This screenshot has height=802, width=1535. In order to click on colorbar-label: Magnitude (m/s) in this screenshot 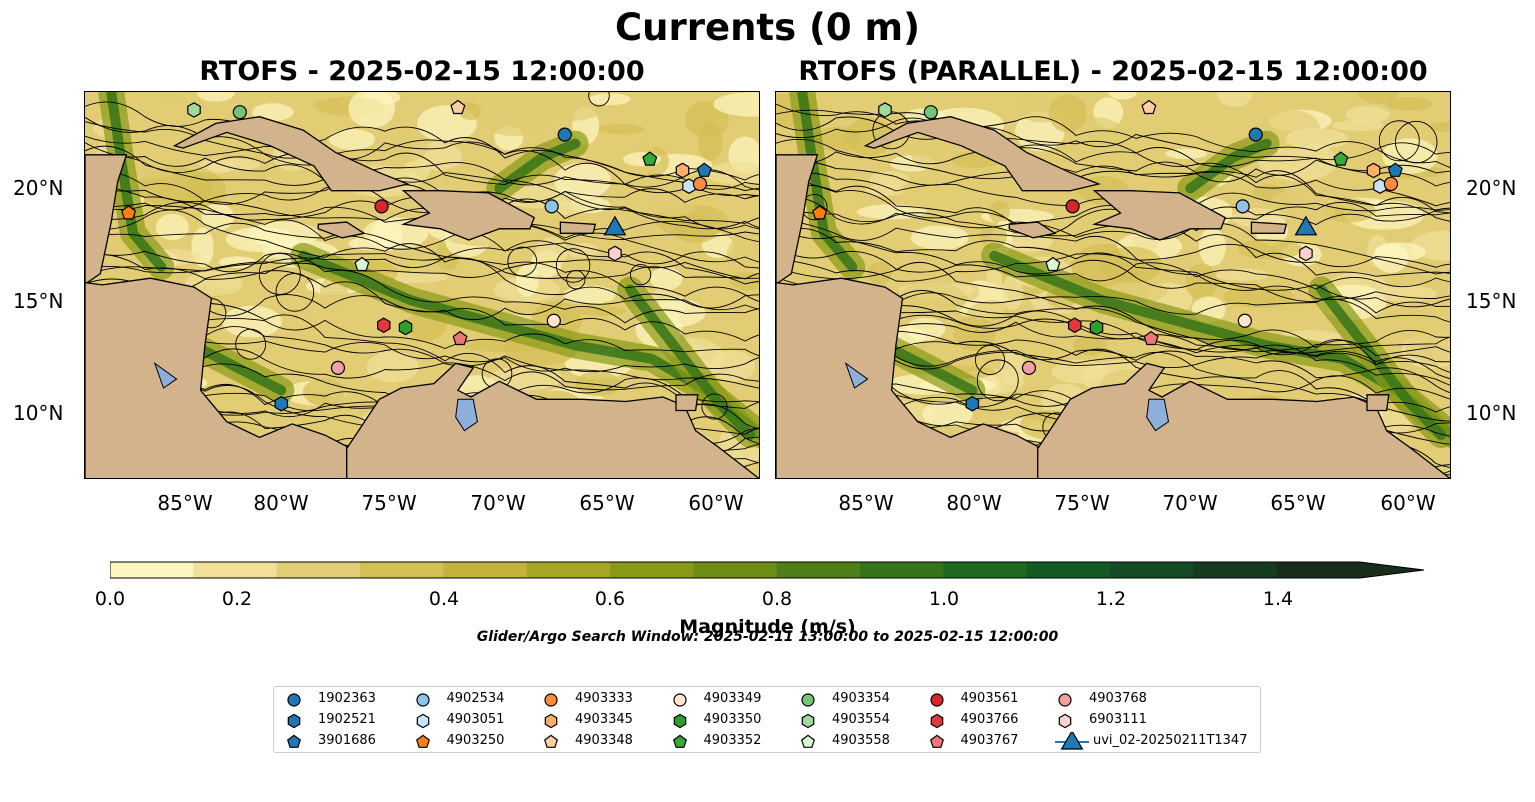, I will do `click(767, 627)`.